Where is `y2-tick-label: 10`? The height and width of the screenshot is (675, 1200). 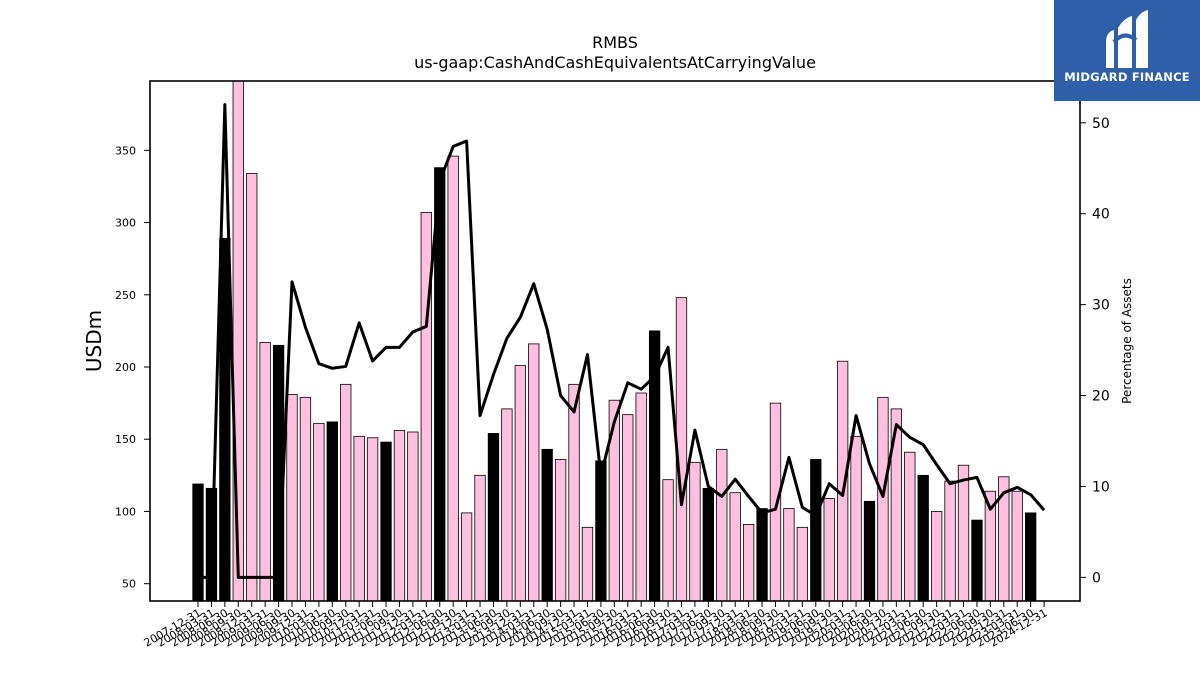 y2-tick-label: 10 is located at coordinates (1101, 487).